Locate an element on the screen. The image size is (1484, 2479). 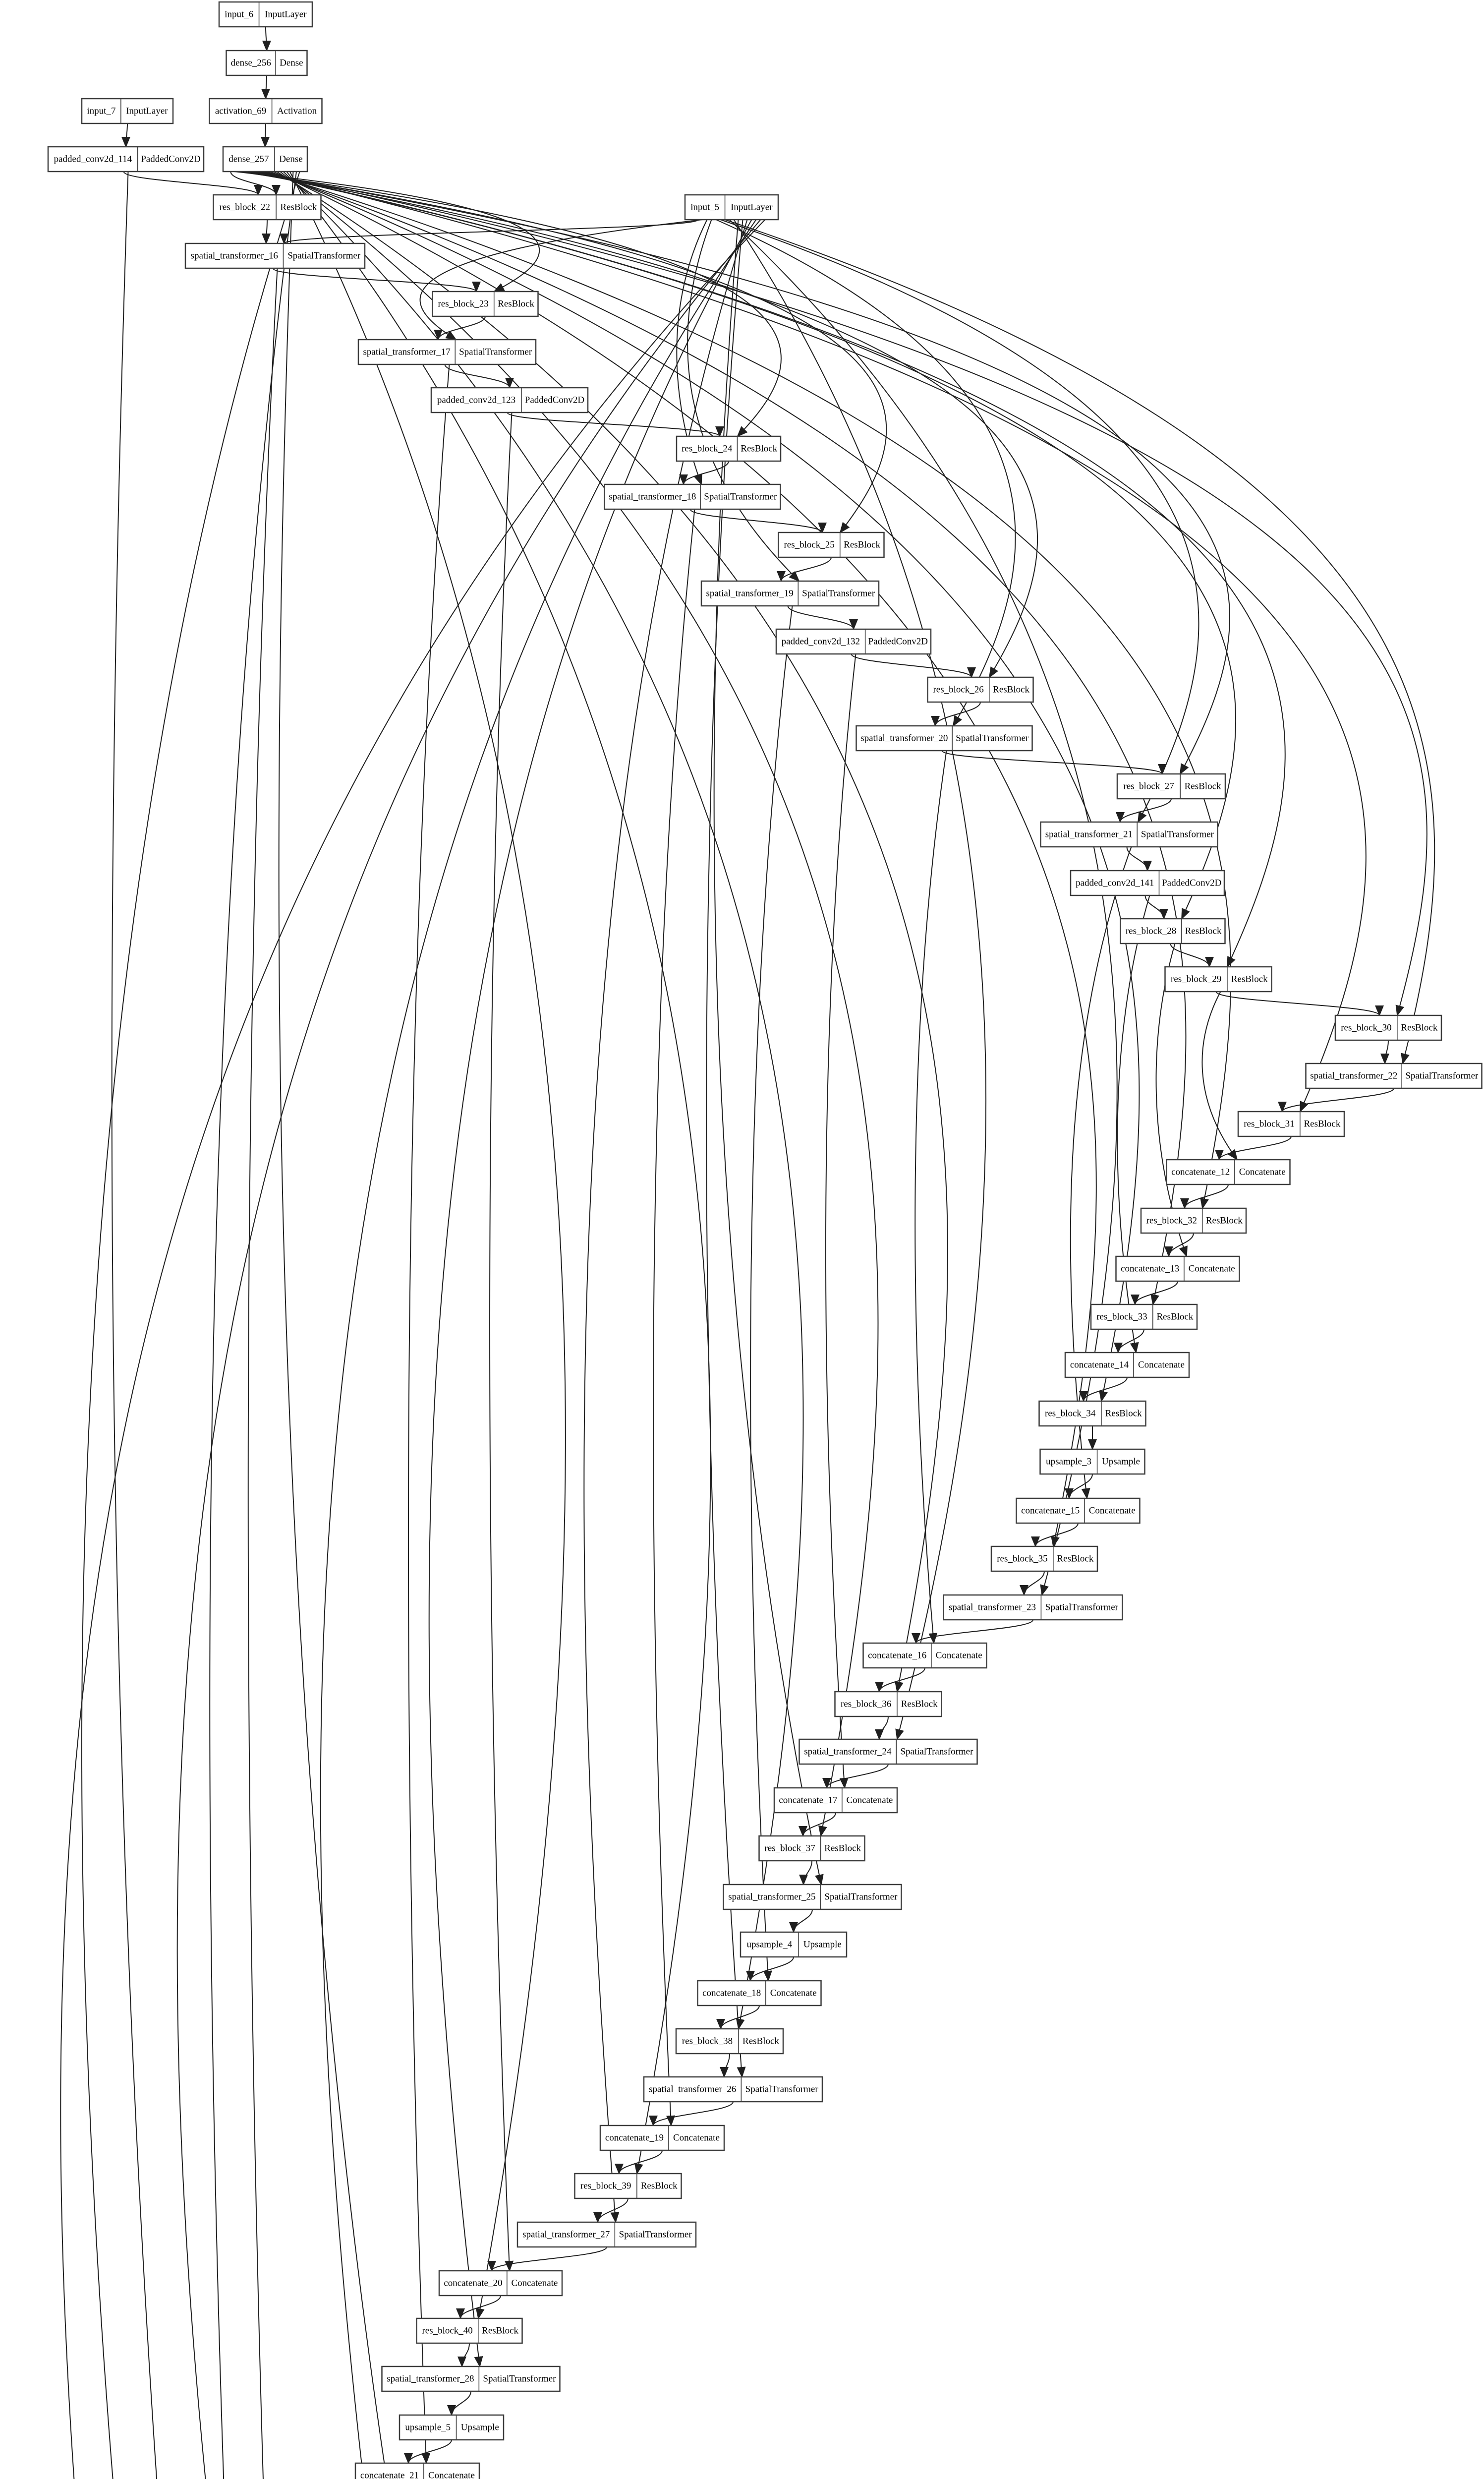
node-upsample_3: upsample_3 Upsample is located at coordinates (1092, 1461).